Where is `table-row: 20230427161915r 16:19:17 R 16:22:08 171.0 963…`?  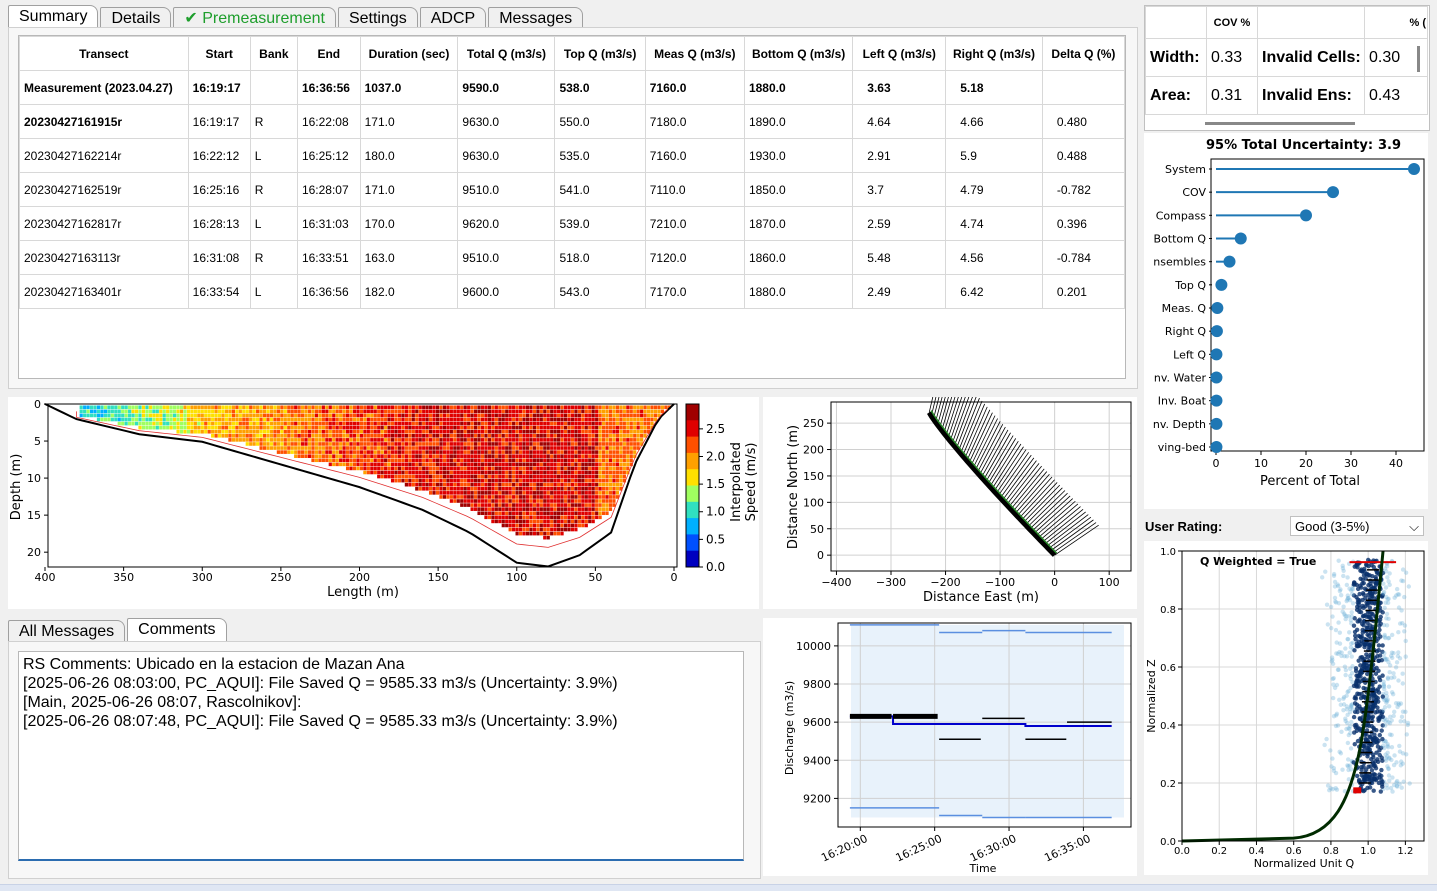
table-row: 20230427161915r 16:19:17 R 16:22:08 171.0 963… is located at coordinates (572, 121).